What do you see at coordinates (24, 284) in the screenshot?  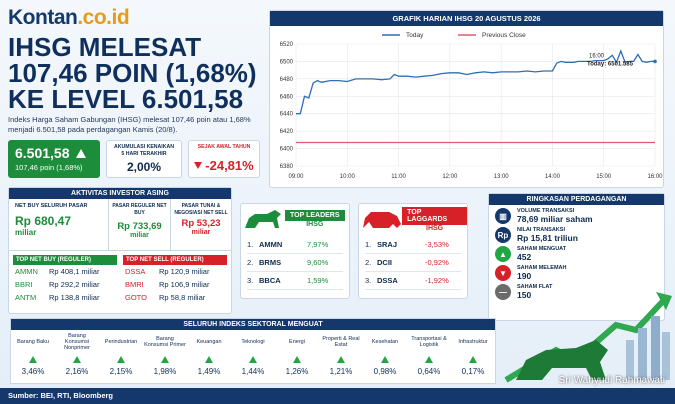 I see `top-buy-code: BBRI` at bounding box center [24, 284].